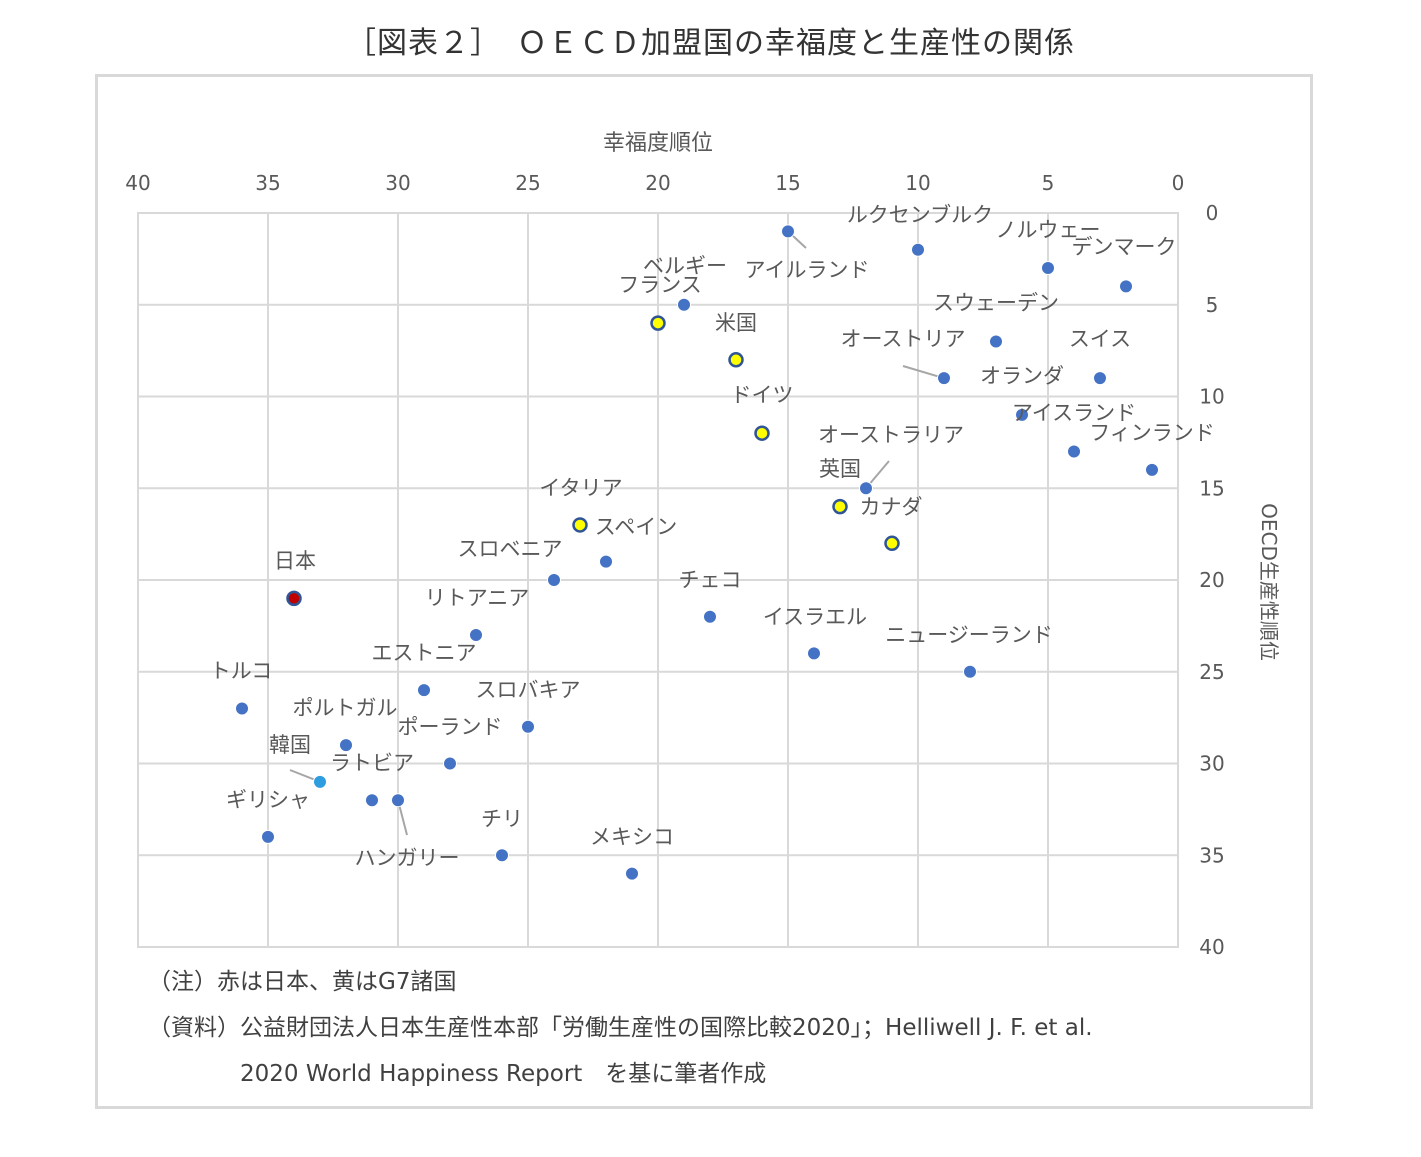  I want to click on point-label: スロバキア, so click(528, 690).